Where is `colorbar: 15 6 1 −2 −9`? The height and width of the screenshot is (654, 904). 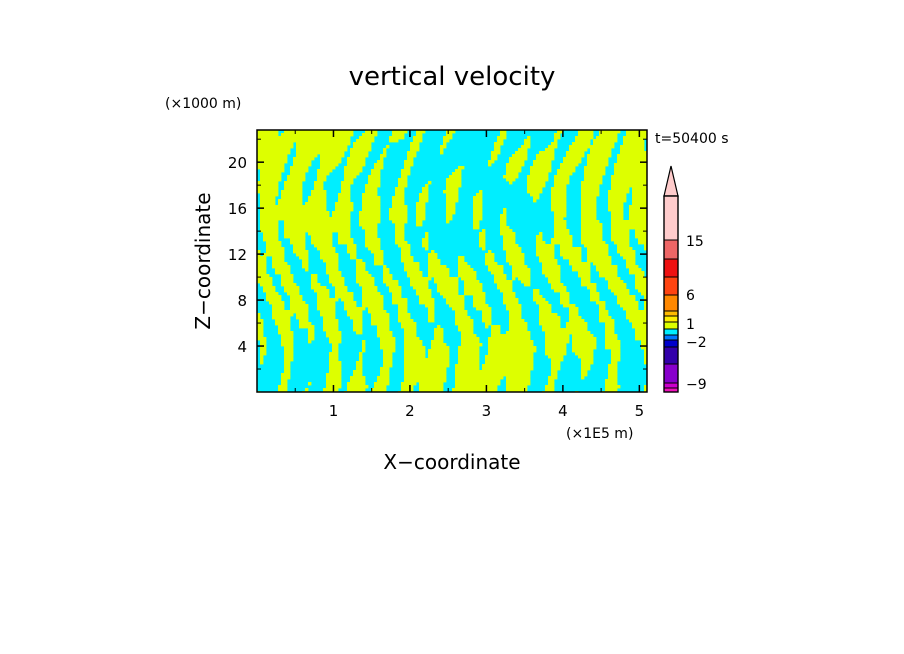 colorbar: 15 6 1 −2 −9 is located at coordinates (685, 279).